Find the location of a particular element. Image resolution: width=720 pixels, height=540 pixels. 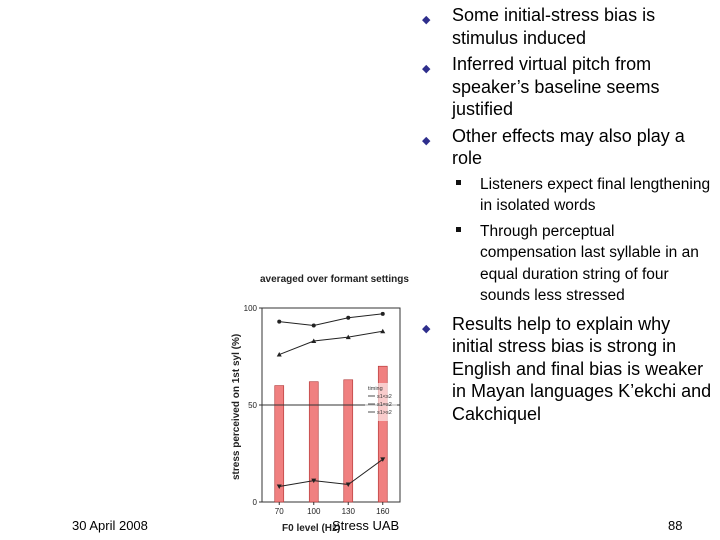

y-tick-label: 0 is located at coordinates (255, 502).